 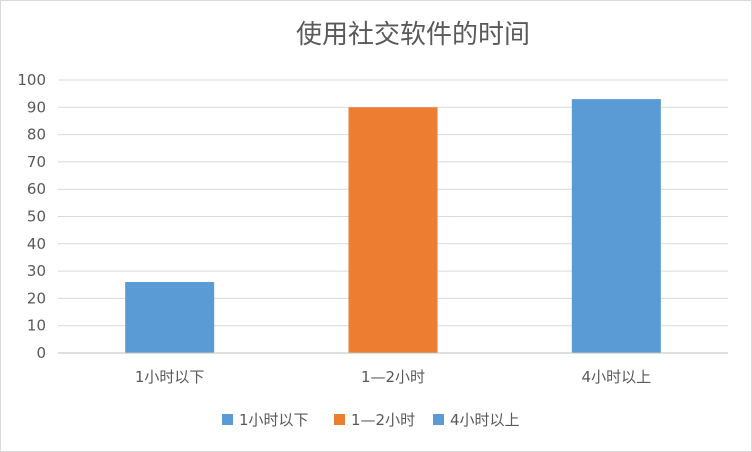 What do you see at coordinates (36, 271) in the screenshot?
I see `y-tick-label: 30` at bounding box center [36, 271].